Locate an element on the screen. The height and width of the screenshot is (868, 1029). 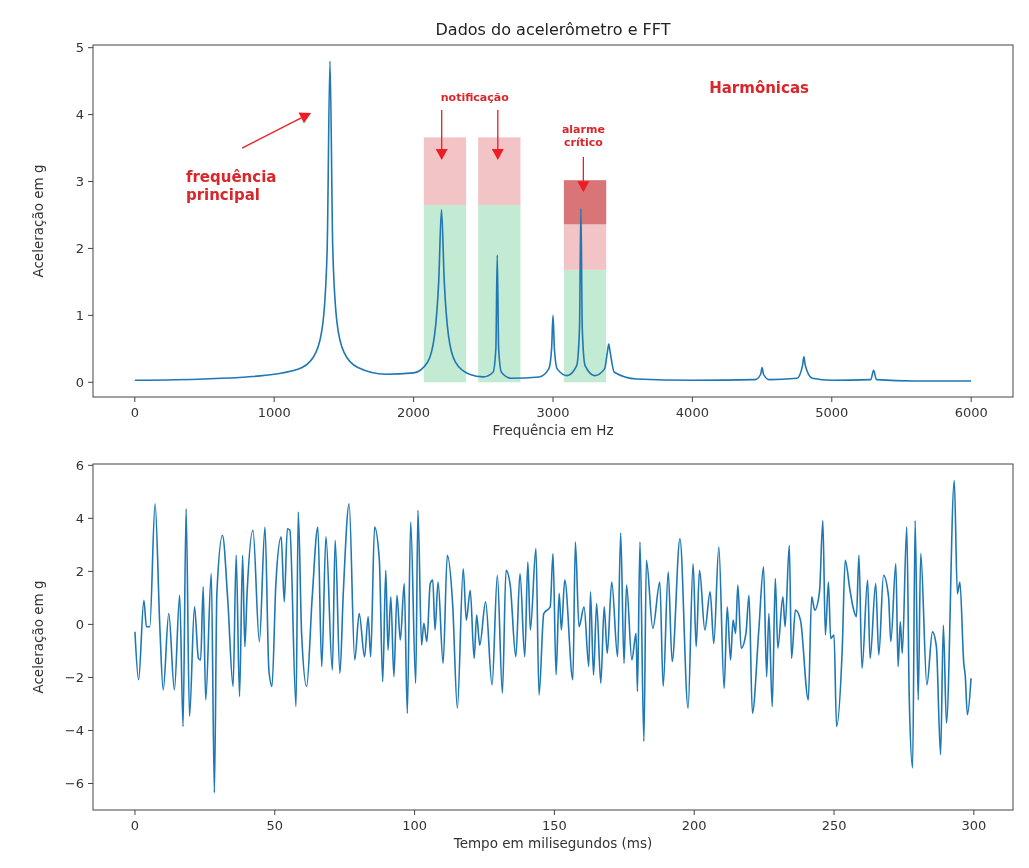
x-tick-label: 4000 is located at coordinates (692, 412).